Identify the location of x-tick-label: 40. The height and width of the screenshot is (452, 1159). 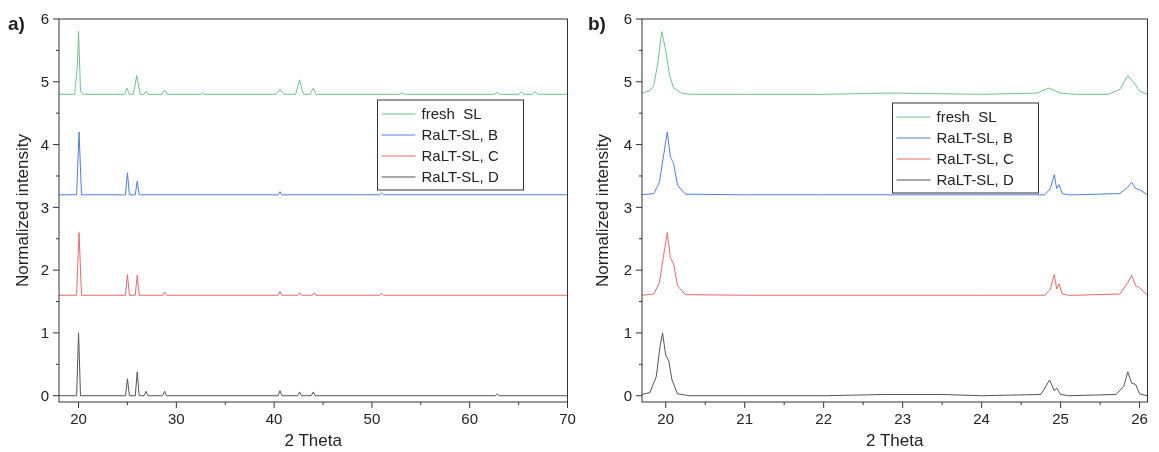
(274, 418).